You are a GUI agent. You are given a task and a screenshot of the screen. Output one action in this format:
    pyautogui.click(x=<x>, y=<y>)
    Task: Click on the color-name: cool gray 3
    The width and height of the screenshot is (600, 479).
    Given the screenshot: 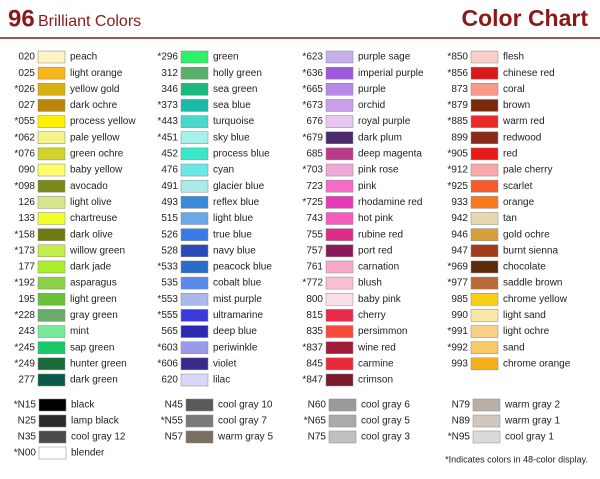 What is the action you would take?
    pyautogui.click(x=385, y=437)
    